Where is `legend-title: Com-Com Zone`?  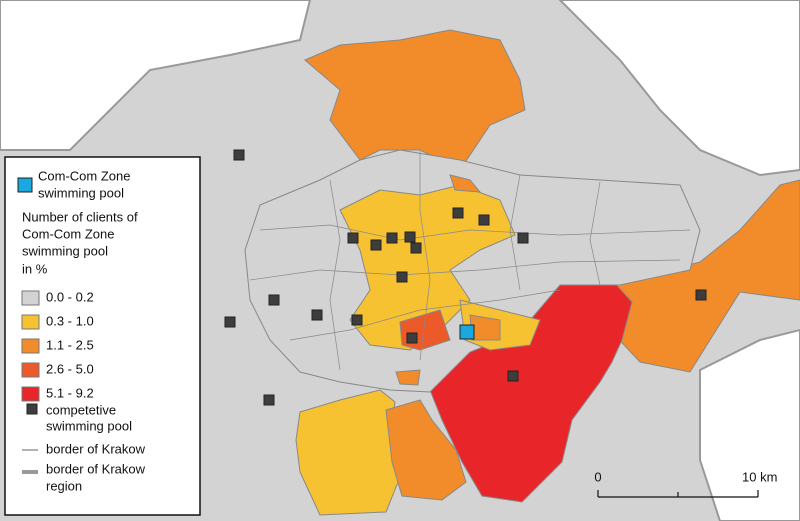
legend-title: Com-Com Zone is located at coordinates (68, 233).